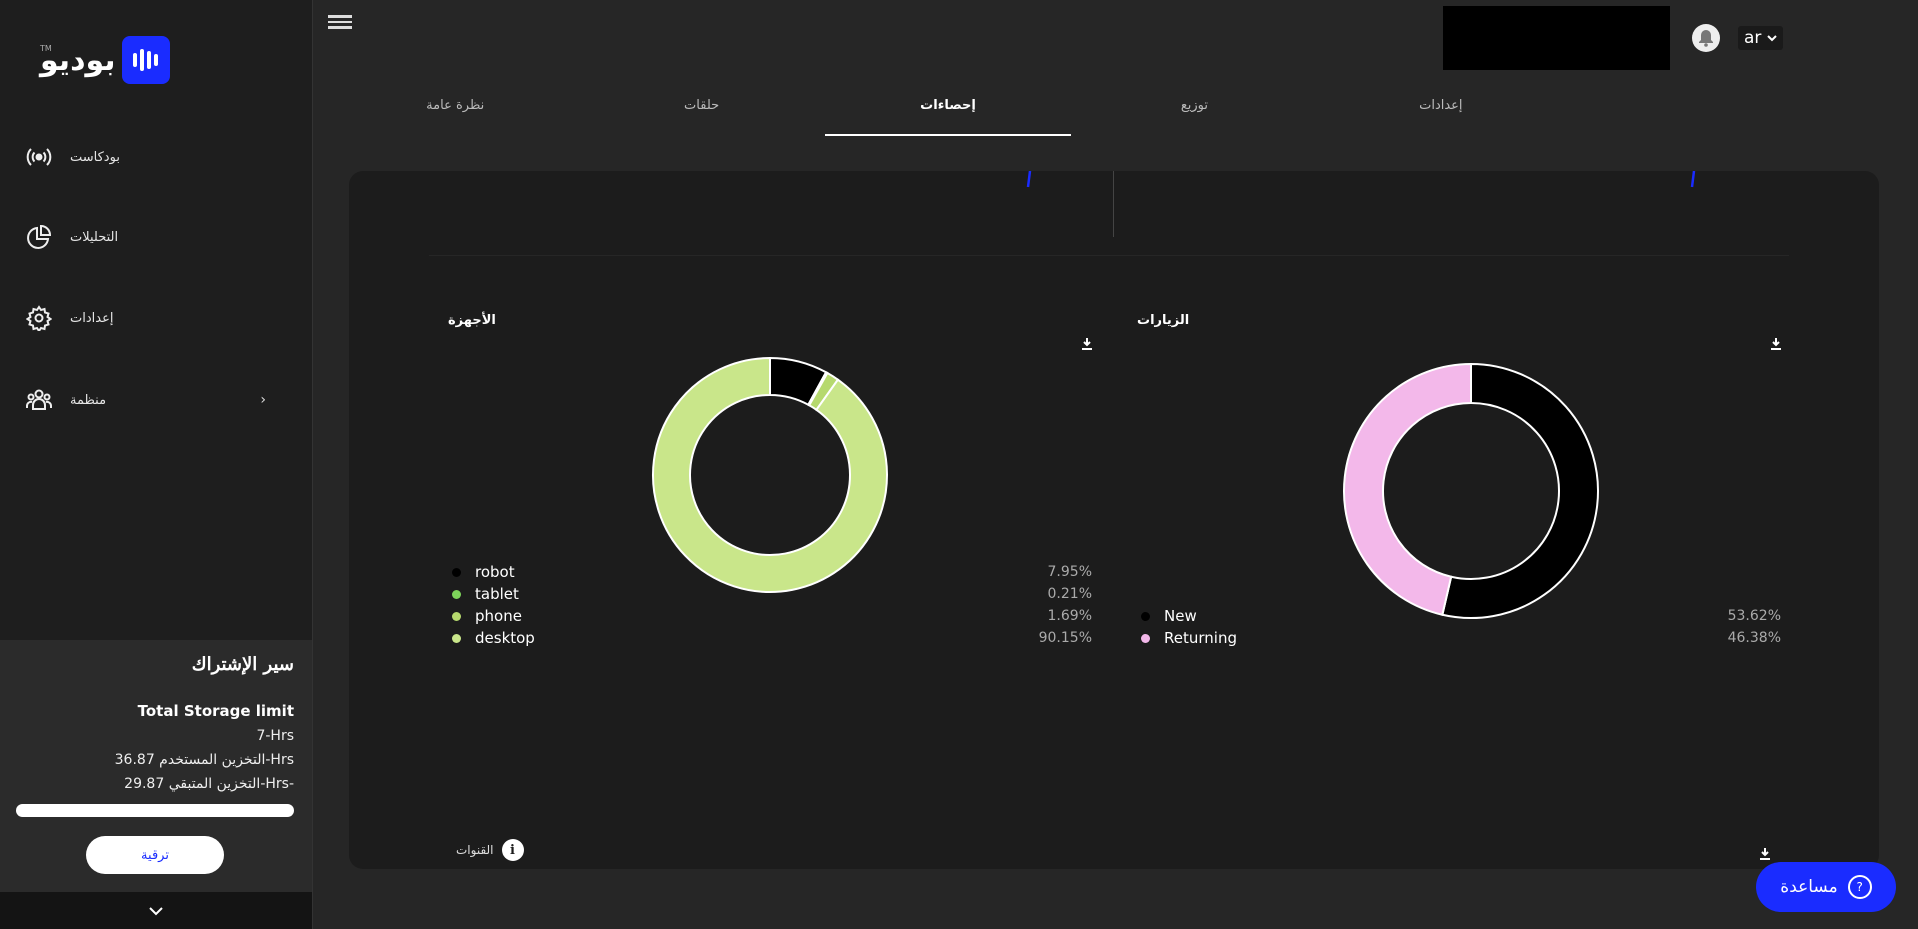  I want to click on sidebar-item-label: منظمة, so click(88, 400).